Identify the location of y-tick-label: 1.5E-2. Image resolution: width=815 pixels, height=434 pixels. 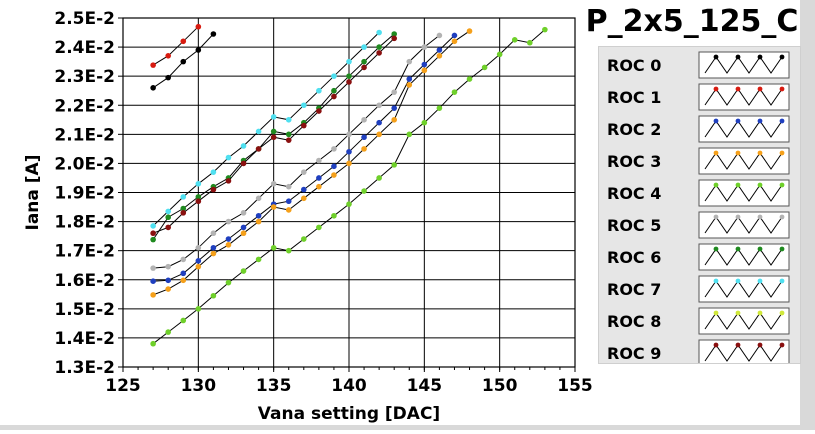
(84, 310).